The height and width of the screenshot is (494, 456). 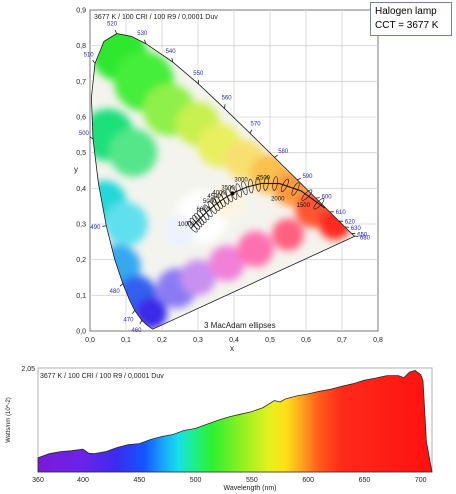 What do you see at coordinates (406, 11) in the screenshot?
I see `lamp-name: Halogen lamp` at bounding box center [406, 11].